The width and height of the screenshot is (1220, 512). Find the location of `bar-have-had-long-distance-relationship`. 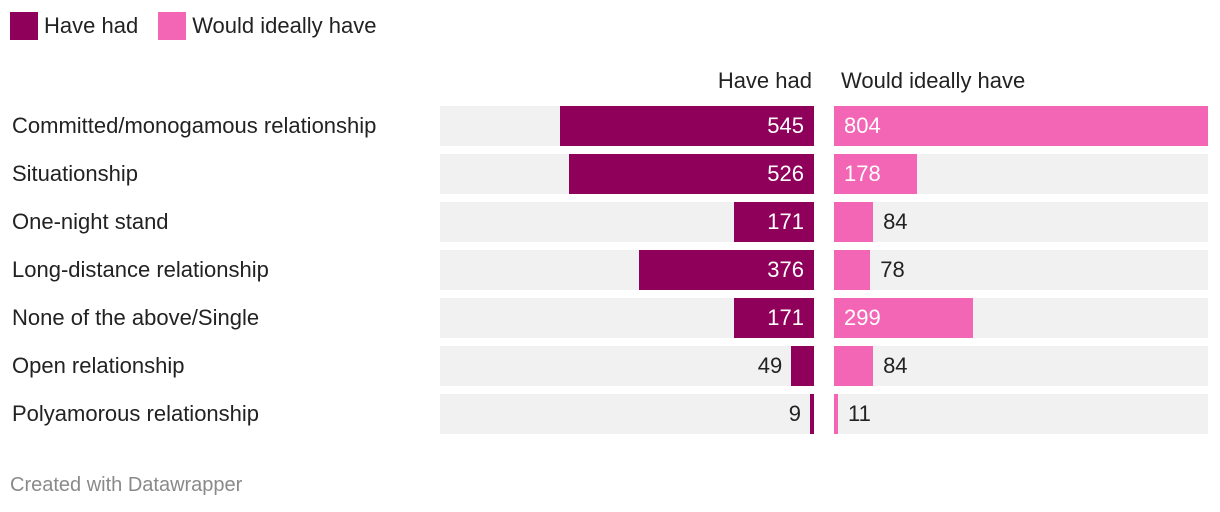

bar-have-had-long-distance-relationship is located at coordinates (726, 270).